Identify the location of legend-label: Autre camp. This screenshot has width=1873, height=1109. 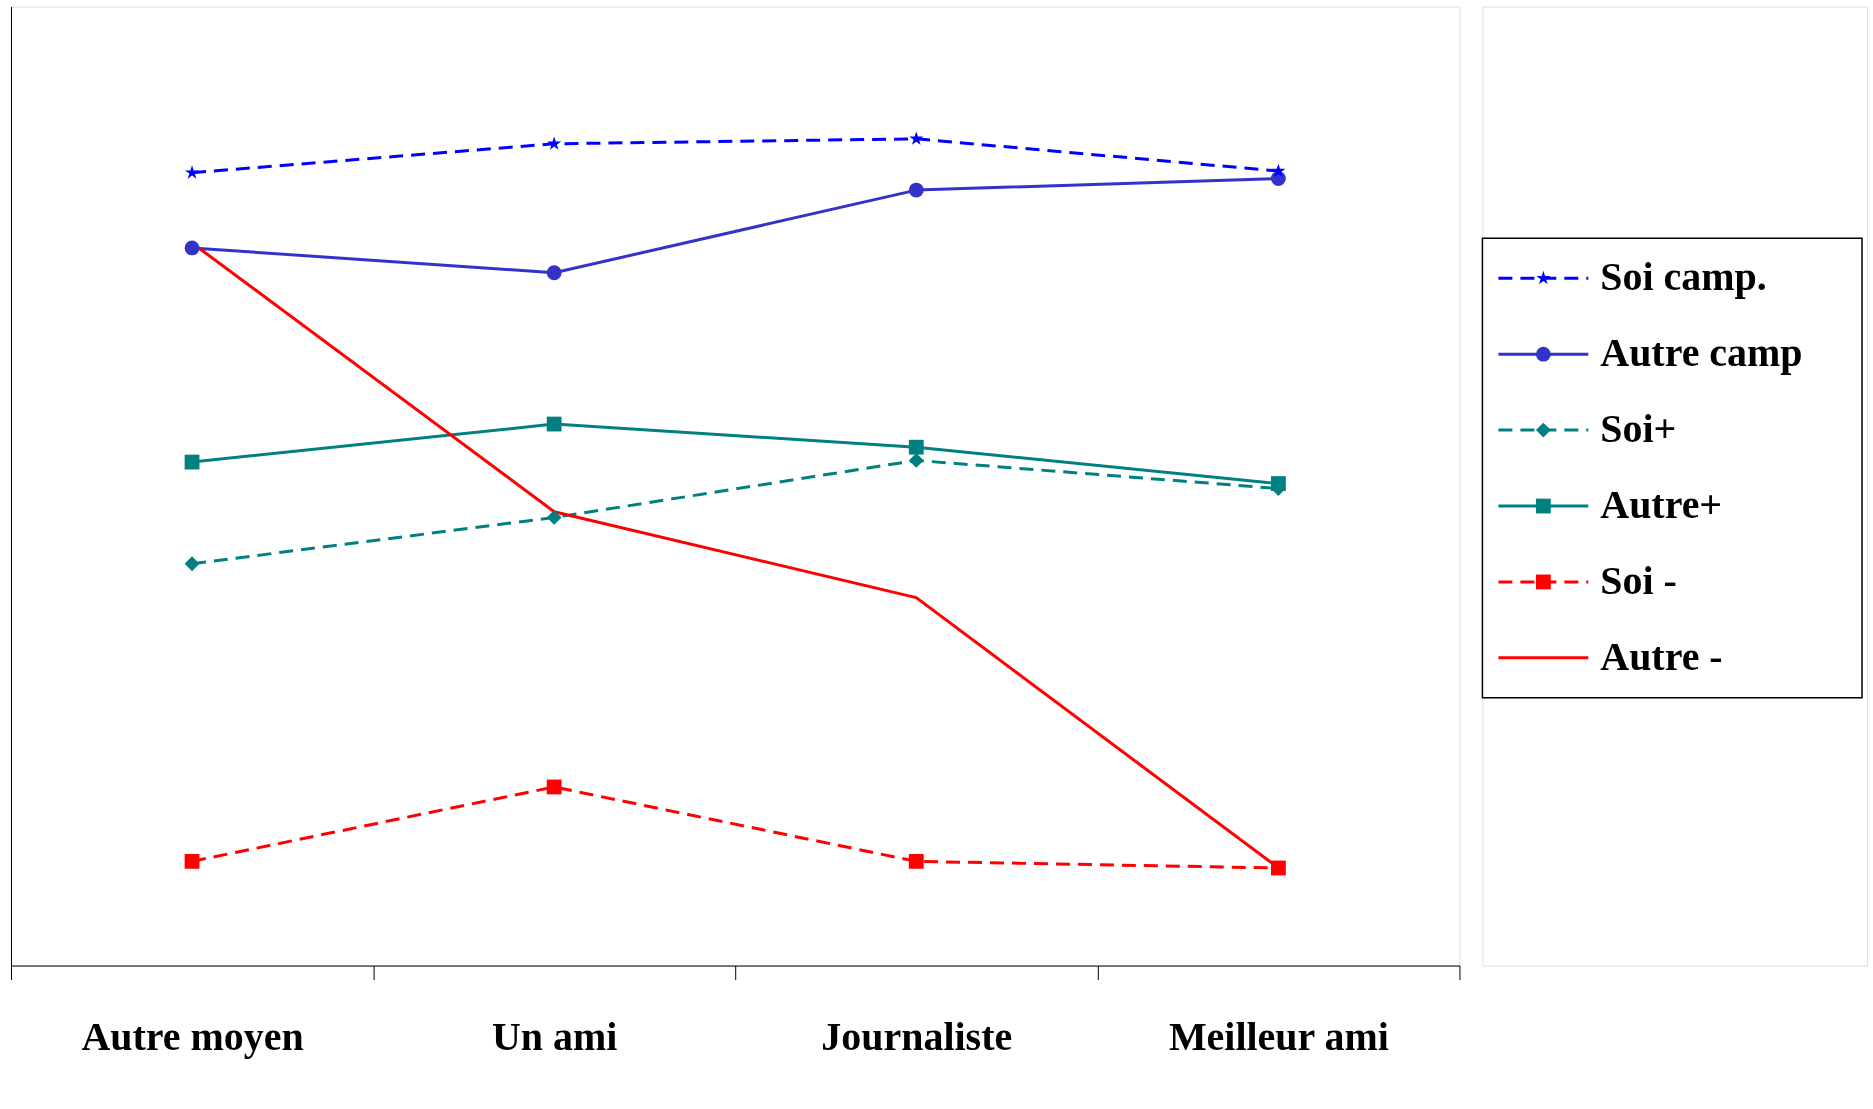
(1701, 353).